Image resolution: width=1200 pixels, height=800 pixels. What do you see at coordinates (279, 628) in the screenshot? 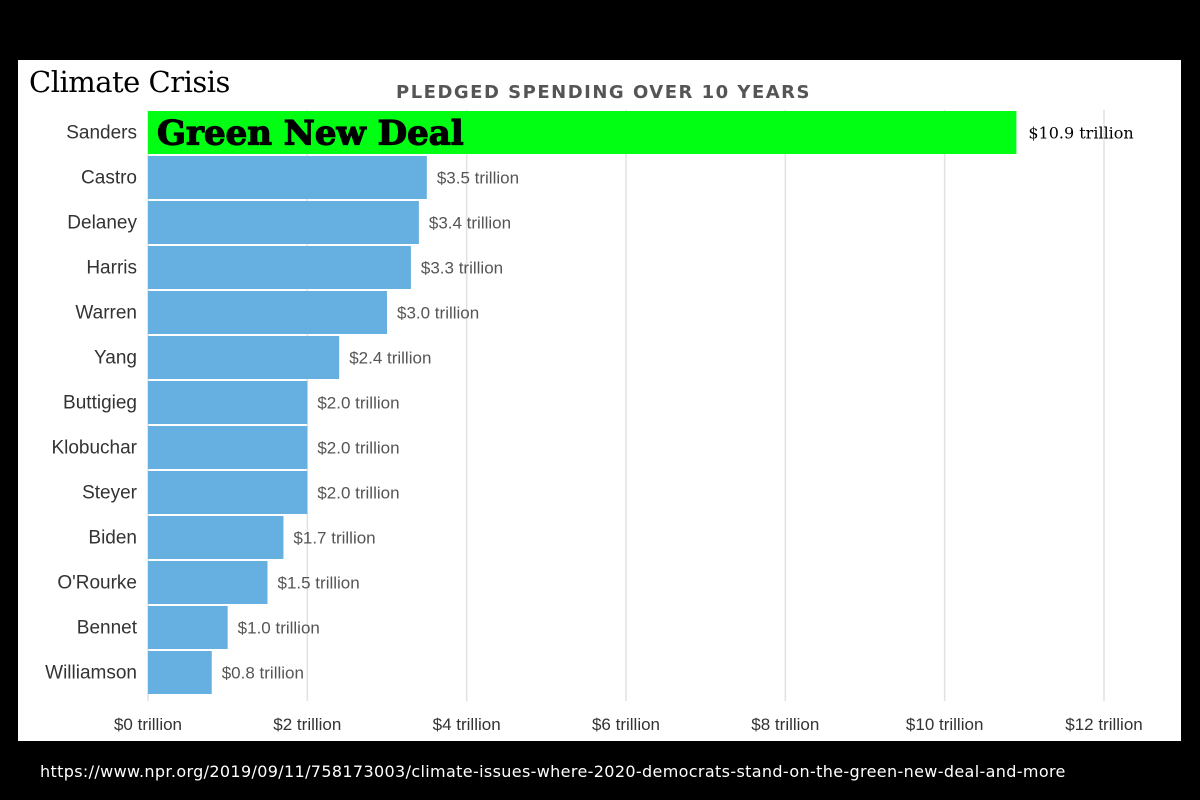
I see `value-label: $1.0 trillion` at bounding box center [279, 628].